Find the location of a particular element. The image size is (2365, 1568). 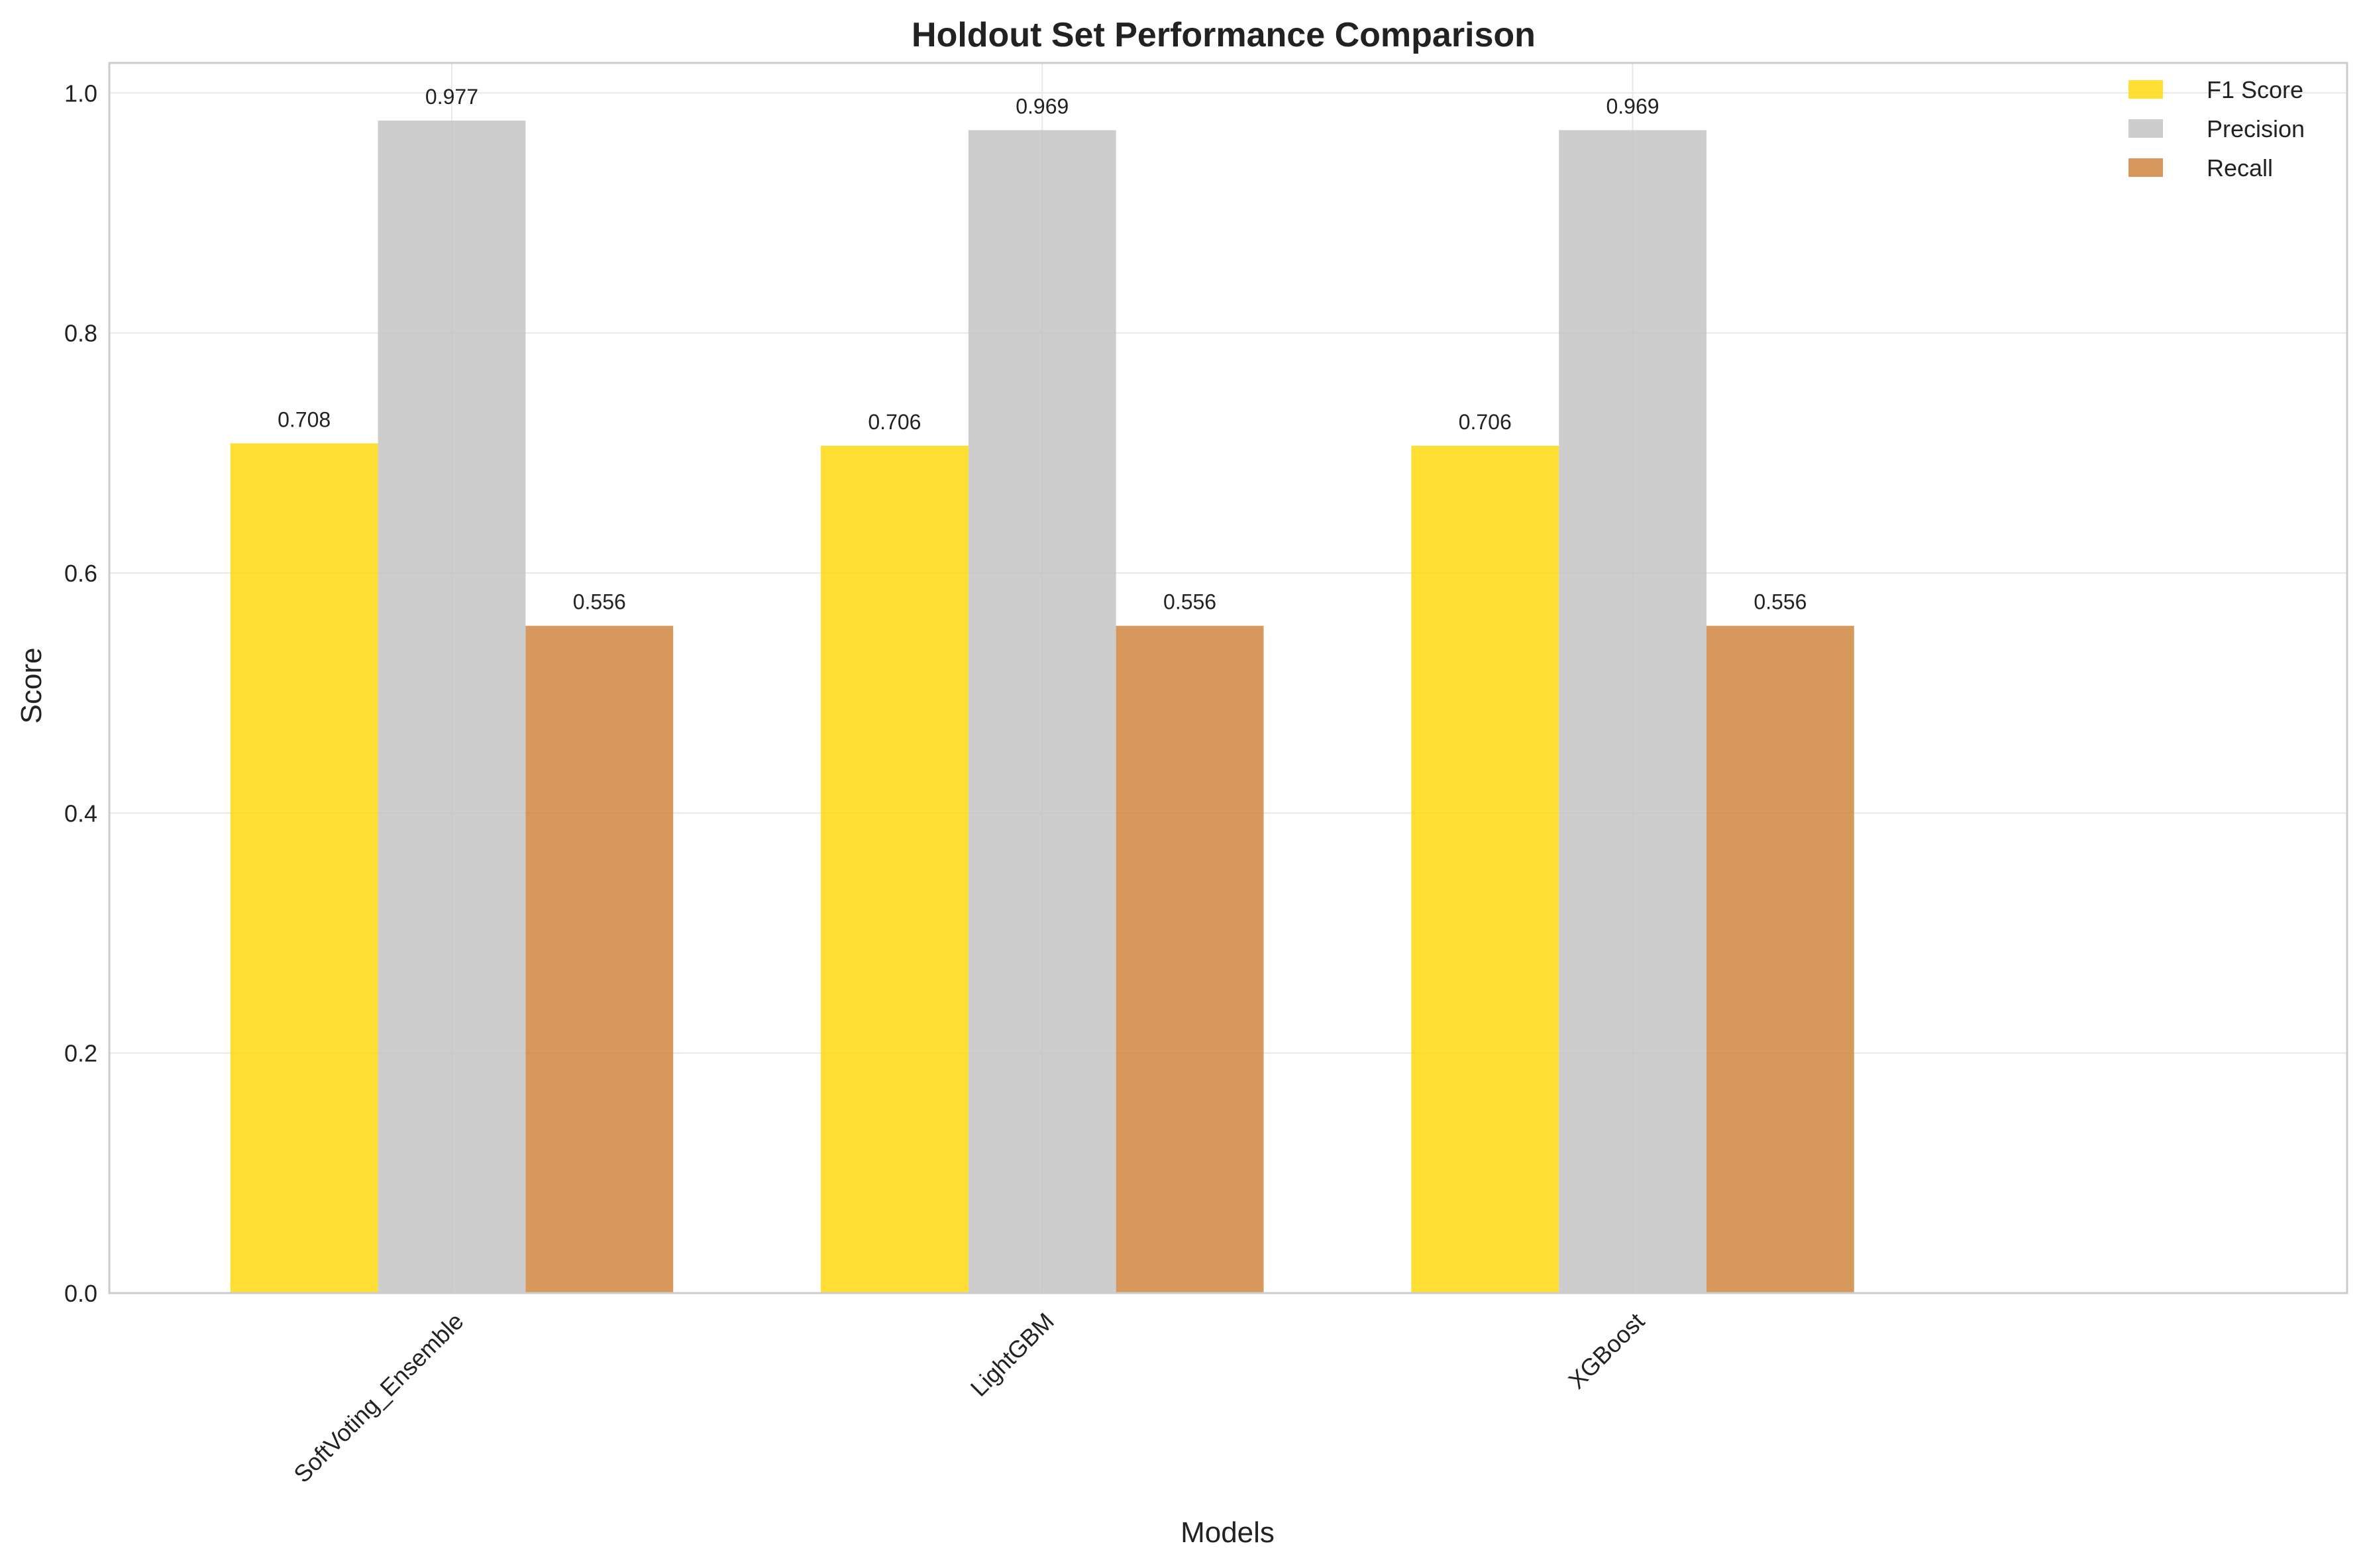

legend-item: F1 Score is located at coordinates (2215, 89).